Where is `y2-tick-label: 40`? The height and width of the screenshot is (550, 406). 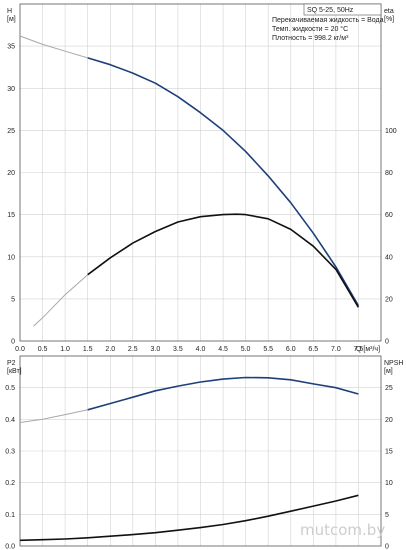 y2-tick-label: 40 is located at coordinates (389, 257).